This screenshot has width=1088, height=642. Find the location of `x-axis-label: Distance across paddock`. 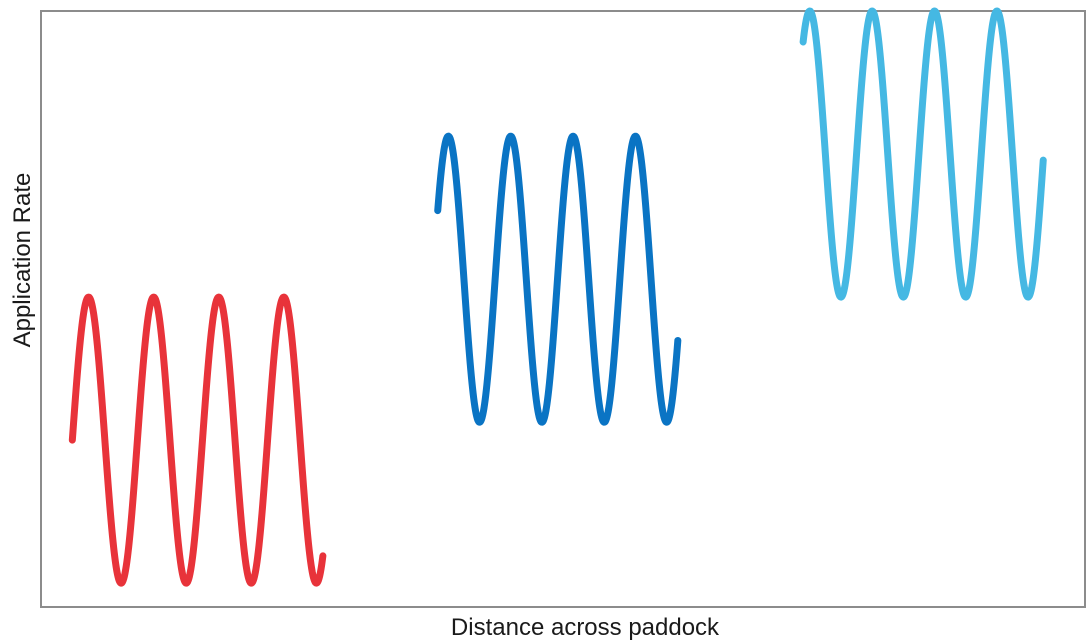

x-axis-label: Distance across paddock is located at coordinates (585, 627).